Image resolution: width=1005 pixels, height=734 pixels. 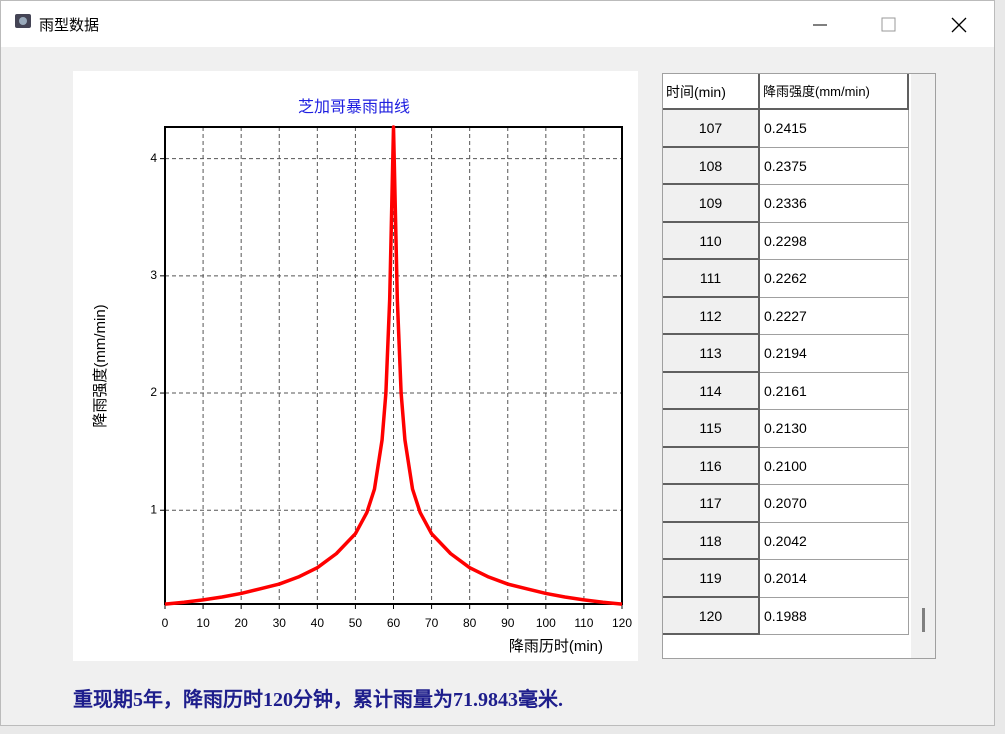 I want to click on close, so click(x=959, y=25).